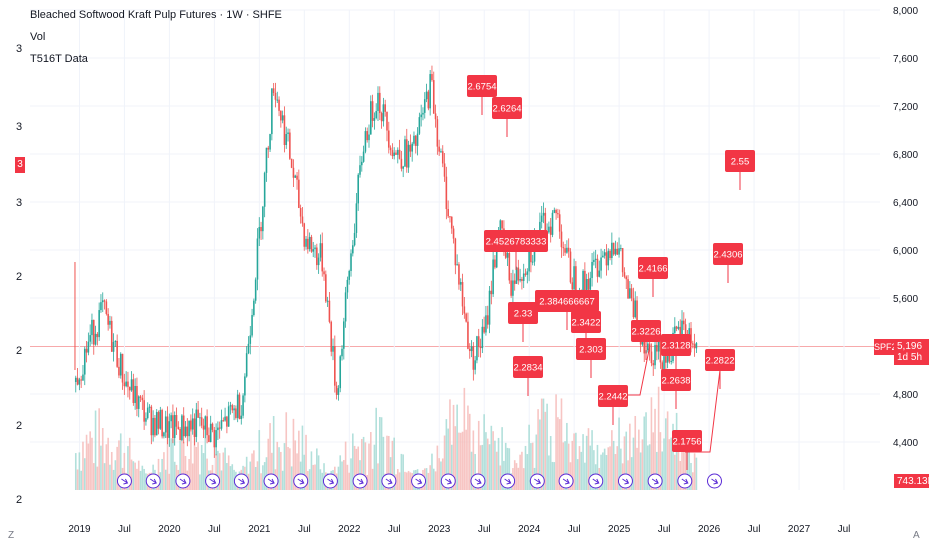 Image resolution: width=932 pixels, height=550 pixels. What do you see at coordinates (59, 59) in the screenshot?
I see `legend-indicator: T516T Data` at bounding box center [59, 59].